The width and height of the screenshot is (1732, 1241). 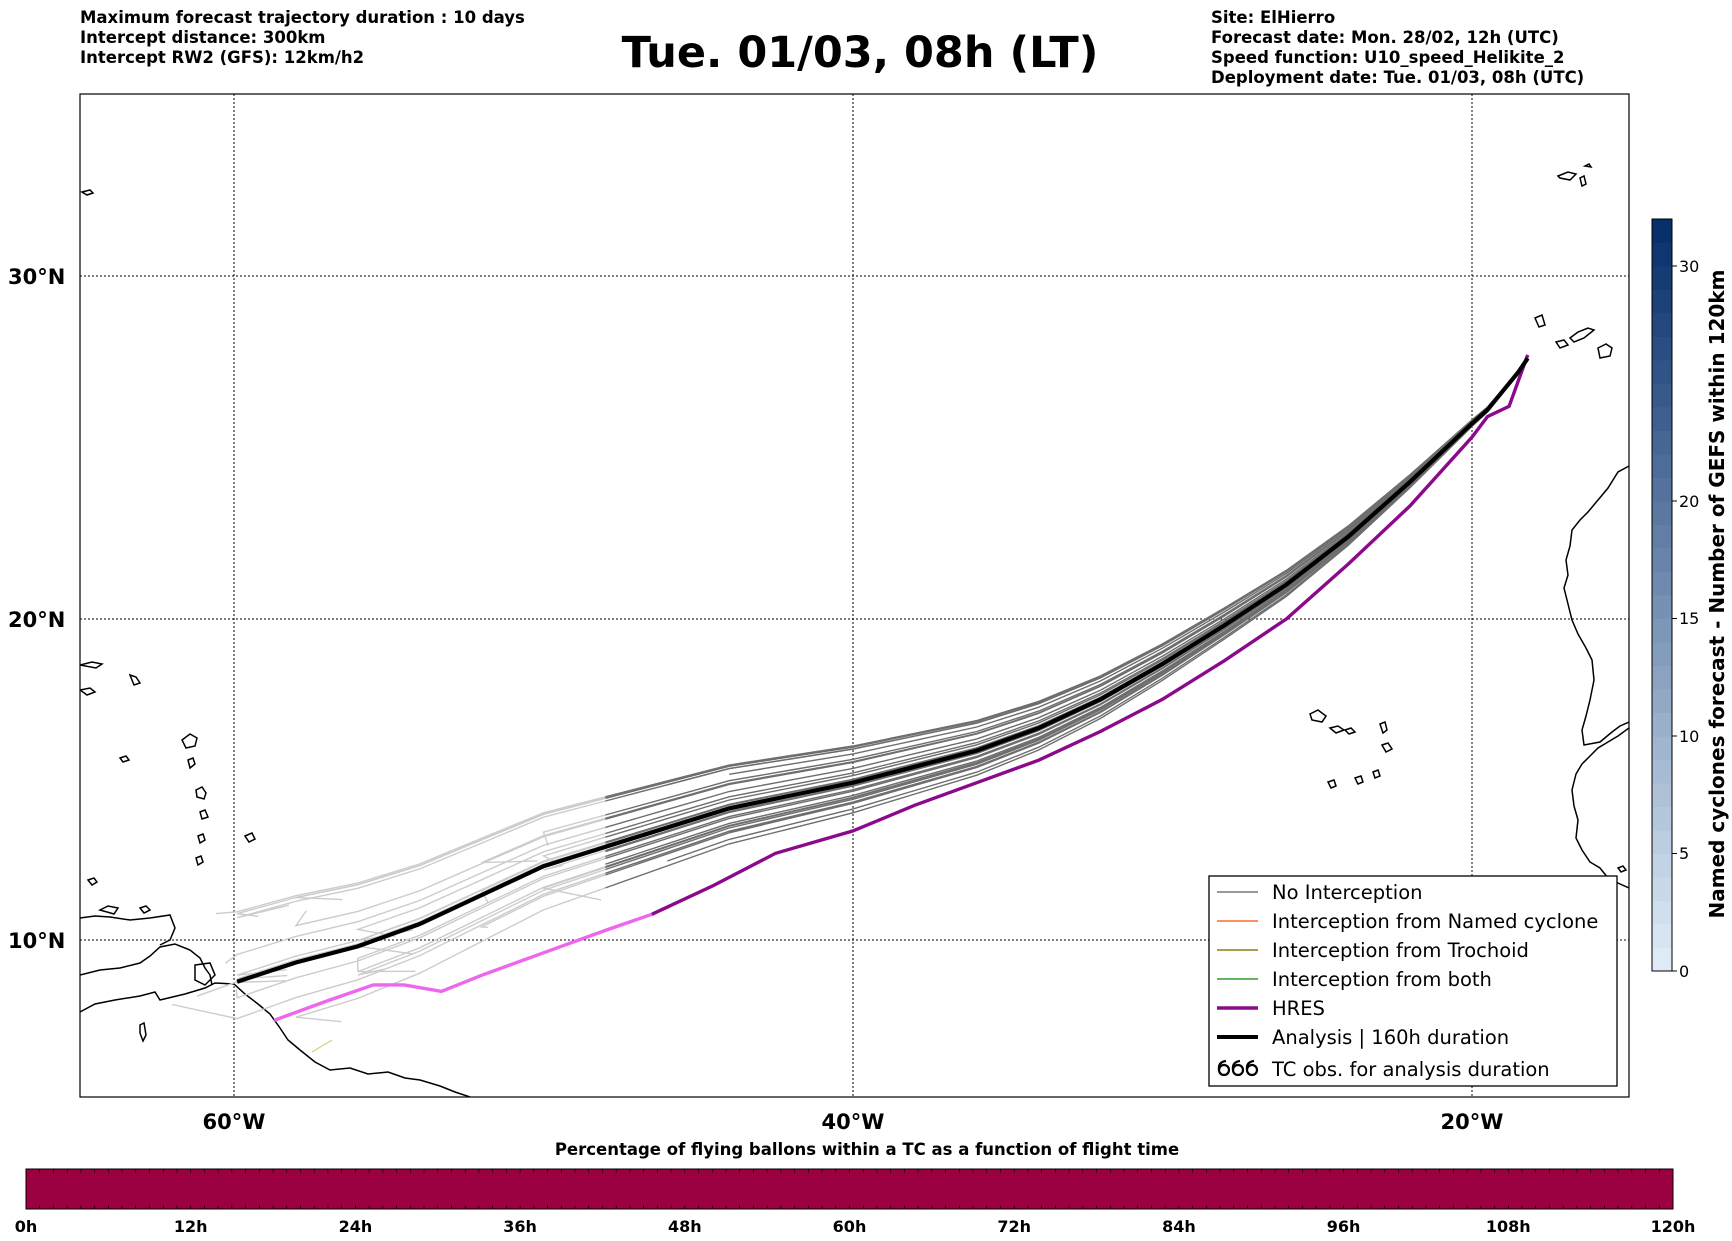 I want to click on legend-item-named-cyclone: Interception from Named cyclone, so click(x=1407, y=921).